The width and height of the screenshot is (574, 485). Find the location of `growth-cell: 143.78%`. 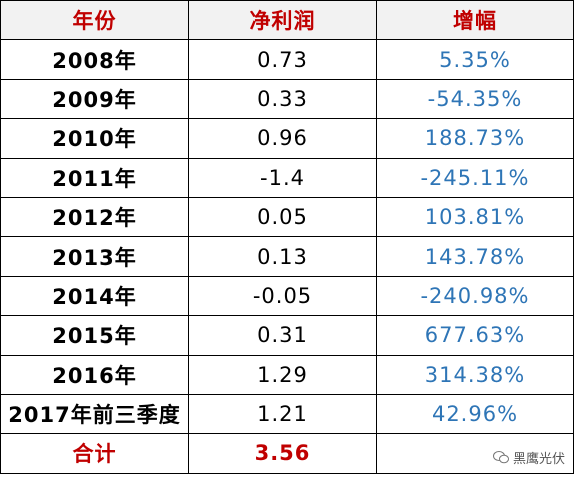

growth-cell: 143.78% is located at coordinates (475, 256).